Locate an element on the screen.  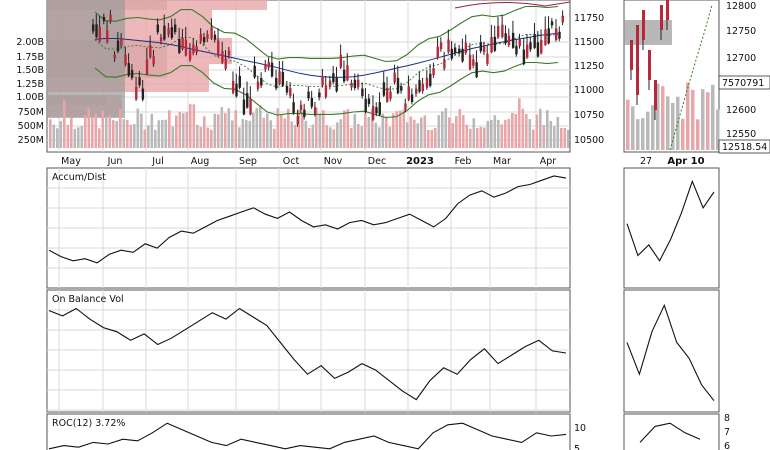
roc-tick-label: 5 is located at coordinates (577, 447).